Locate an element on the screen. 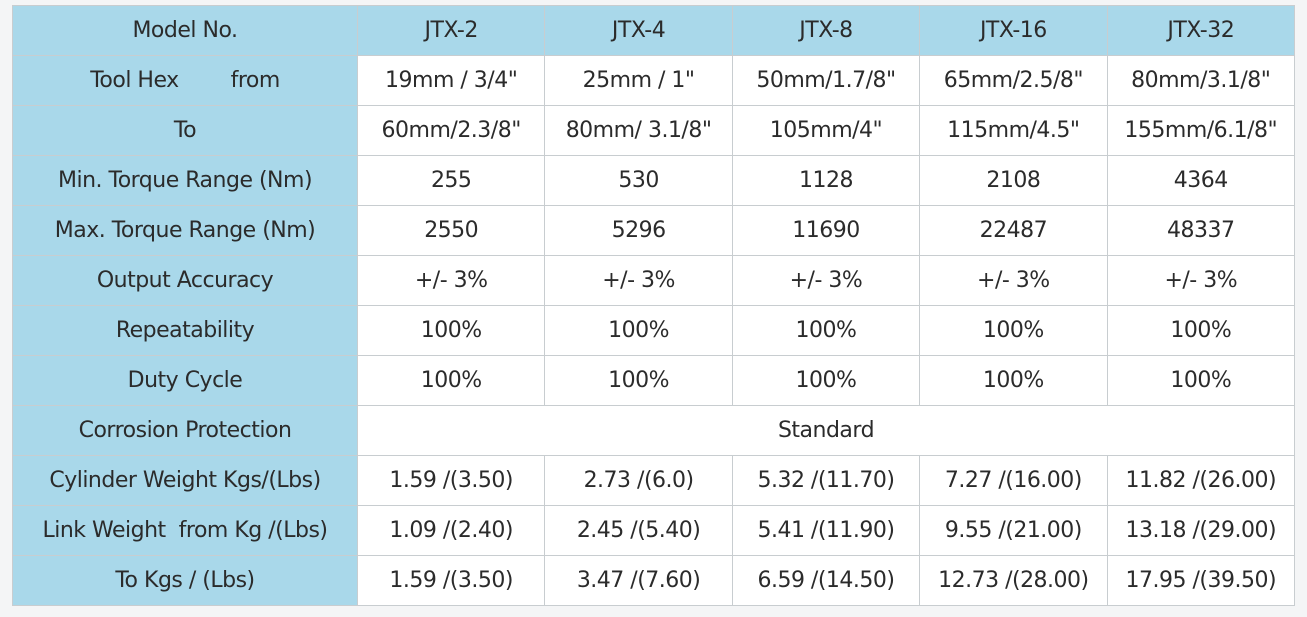  cell: 155mm/6.1/8" is located at coordinates (1201, 130).